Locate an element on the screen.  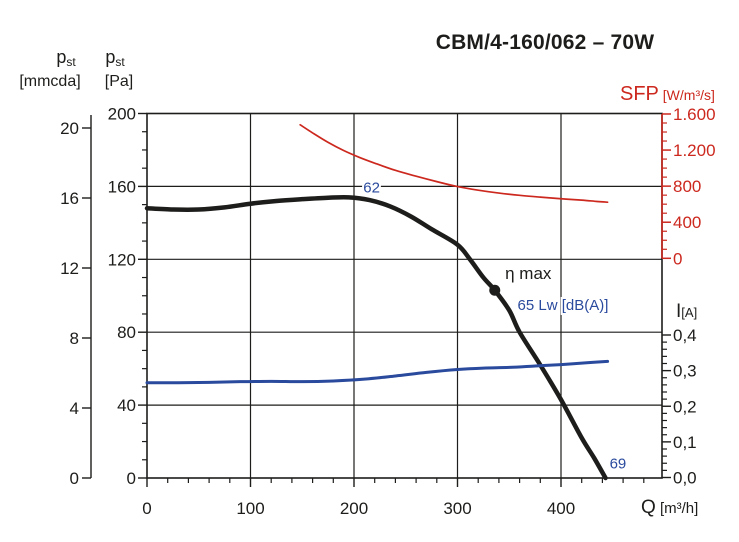
q-tick-label: 100 is located at coordinates (250, 508).